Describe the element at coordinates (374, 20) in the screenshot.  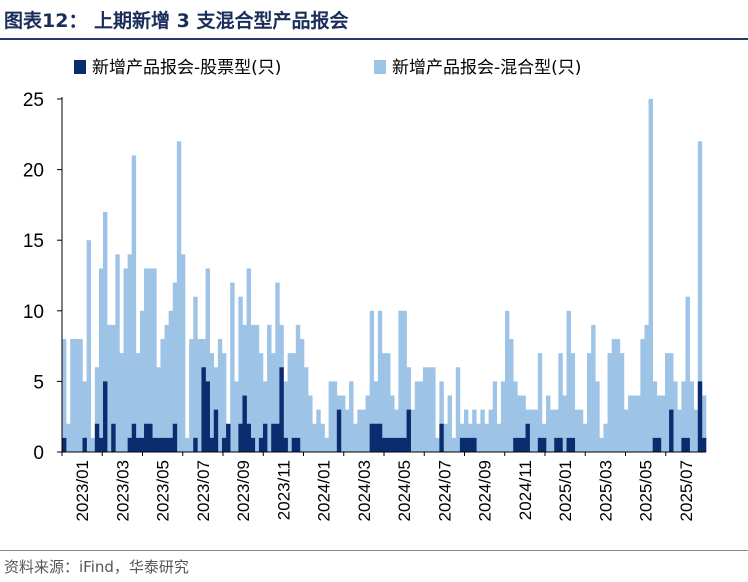
I see `title-bar: 图表12： 上期新增 3 支混合型产品报会` at that location.